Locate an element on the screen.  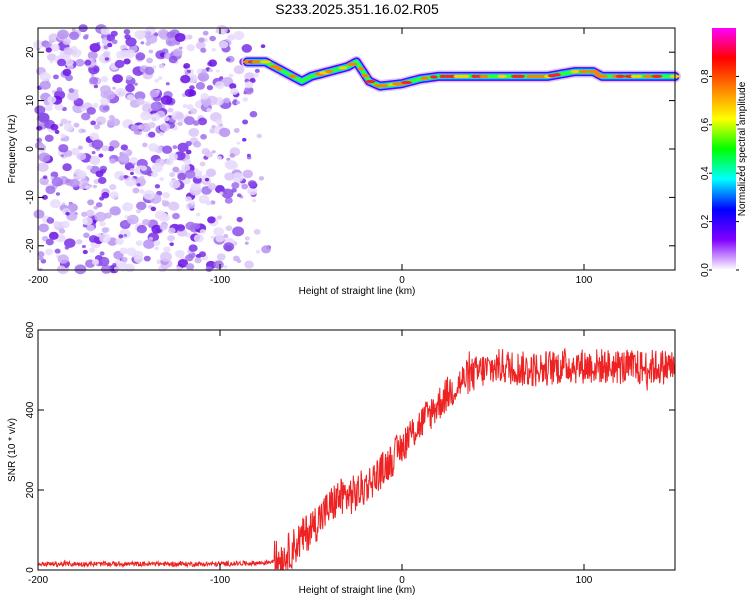
snr-ytick-label: 0 is located at coordinates (30, 570).